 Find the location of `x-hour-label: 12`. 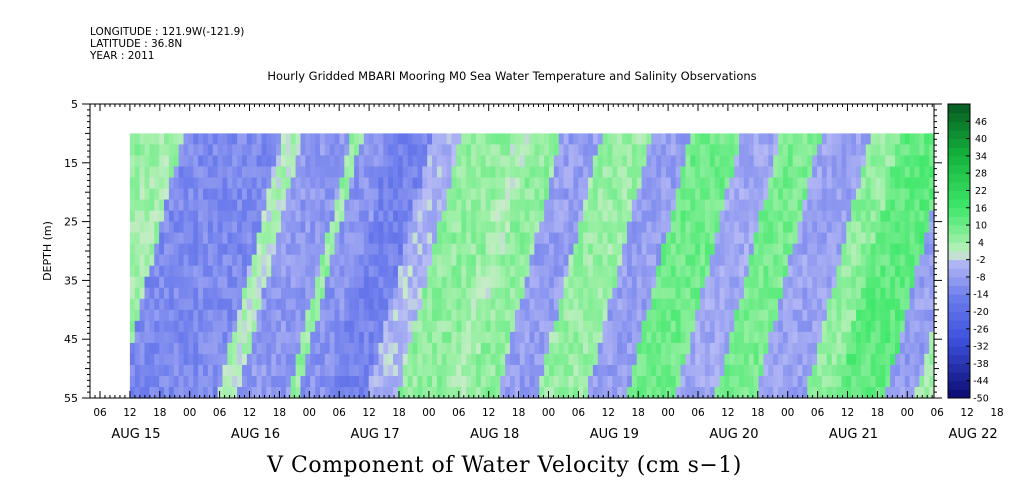

x-hour-label: 12 is located at coordinates (966, 413).